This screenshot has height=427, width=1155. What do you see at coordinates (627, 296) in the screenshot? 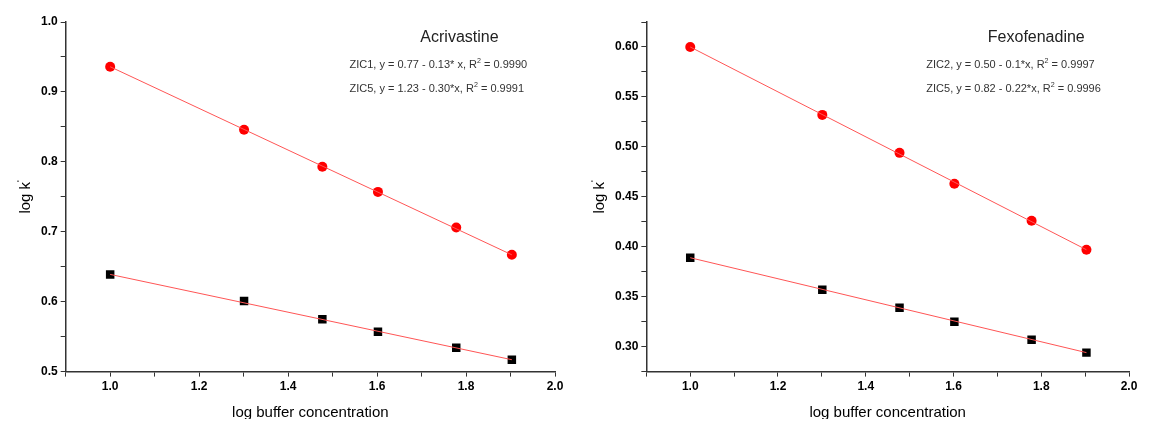
I see `y-tick-label: 0.35` at bounding box center [627, 296].